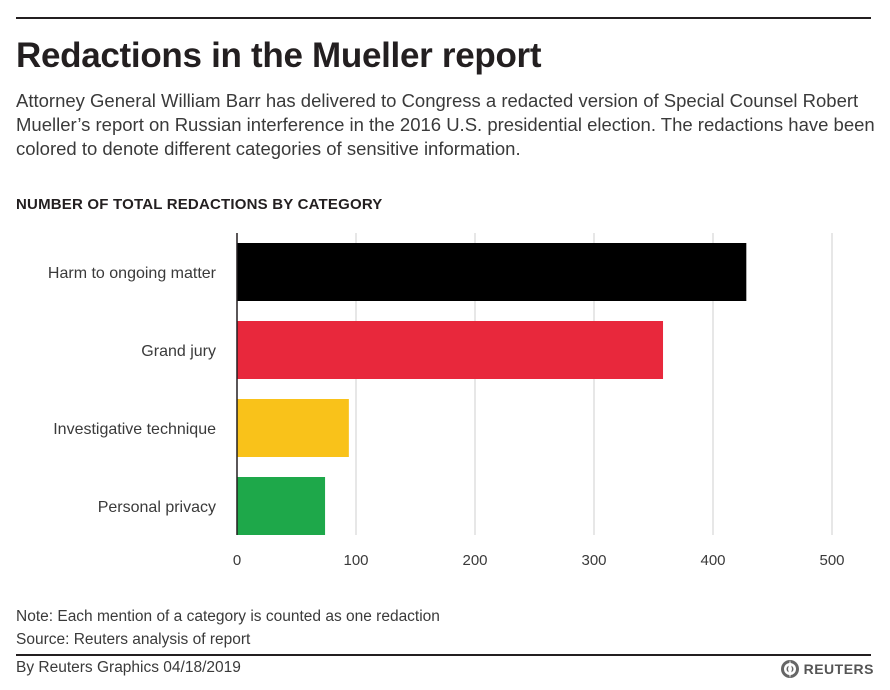  I want to click on reuters-logo: REUTERS, so click(827, 669).